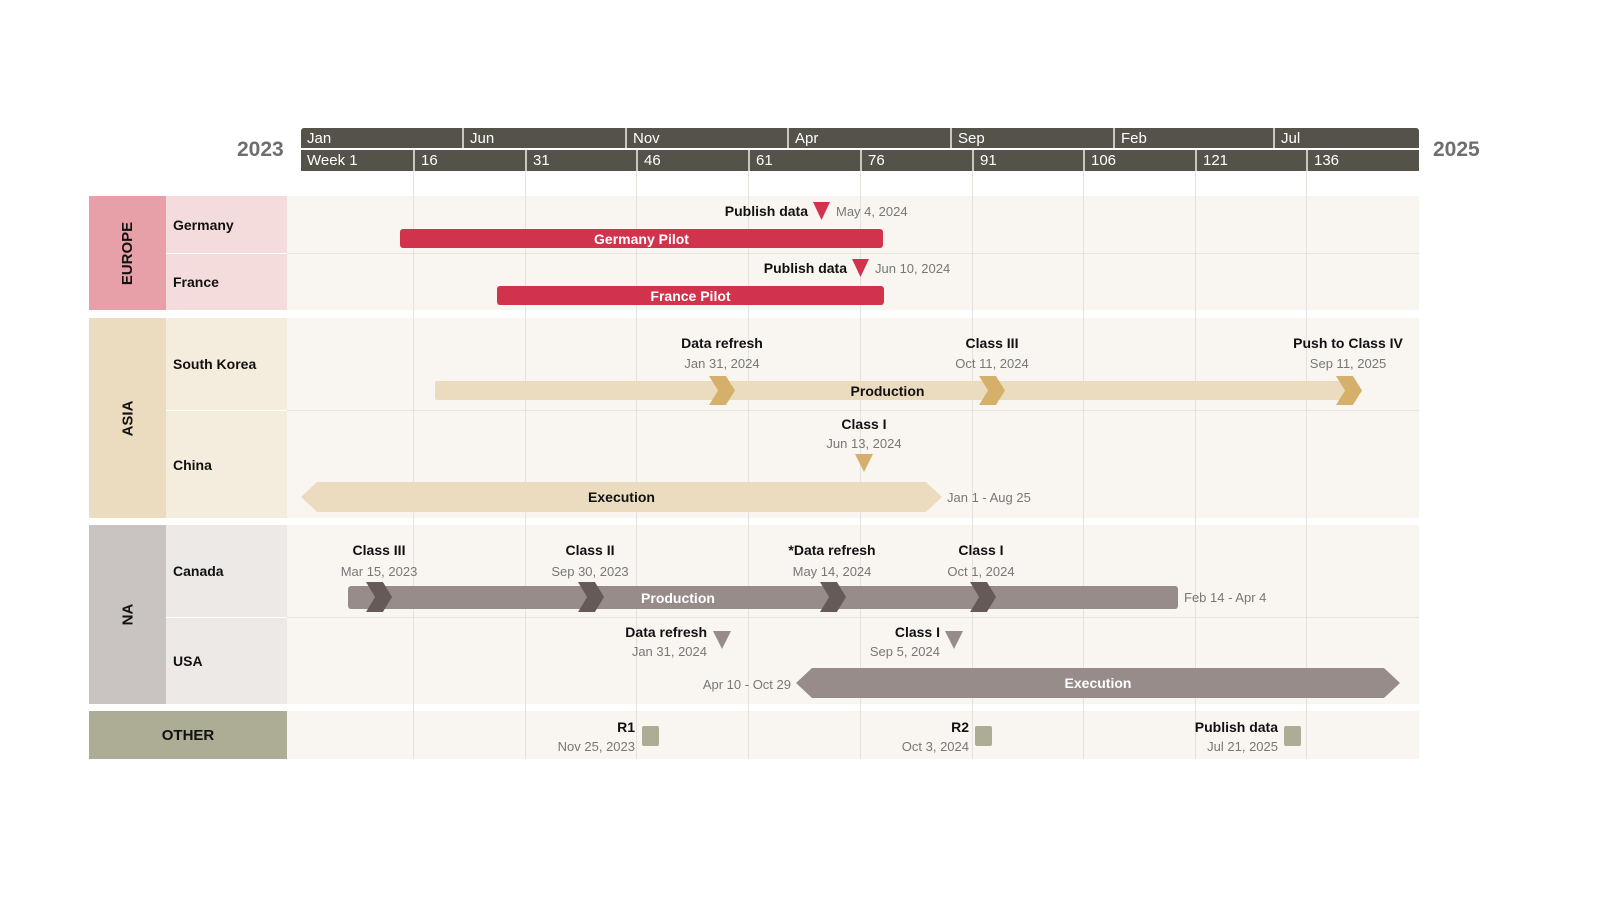  Describe the element at coordinates (478, 138) in the screenshot. I see `month-label: Jun` at that location.